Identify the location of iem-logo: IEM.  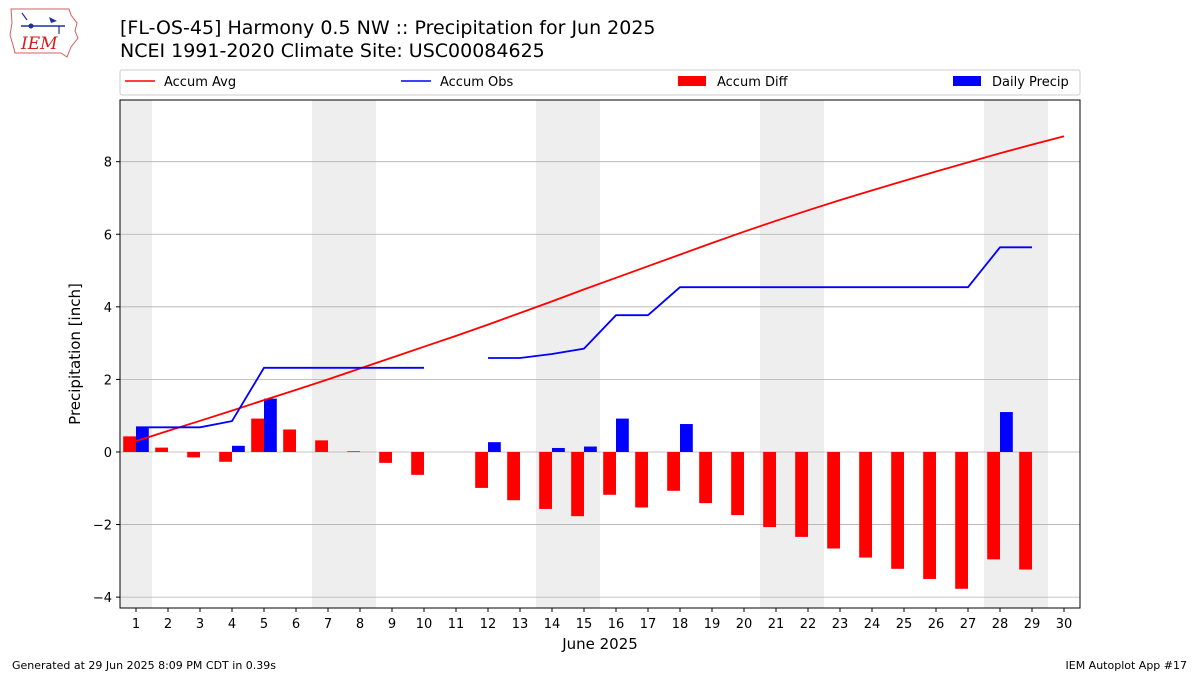
(44, 34).